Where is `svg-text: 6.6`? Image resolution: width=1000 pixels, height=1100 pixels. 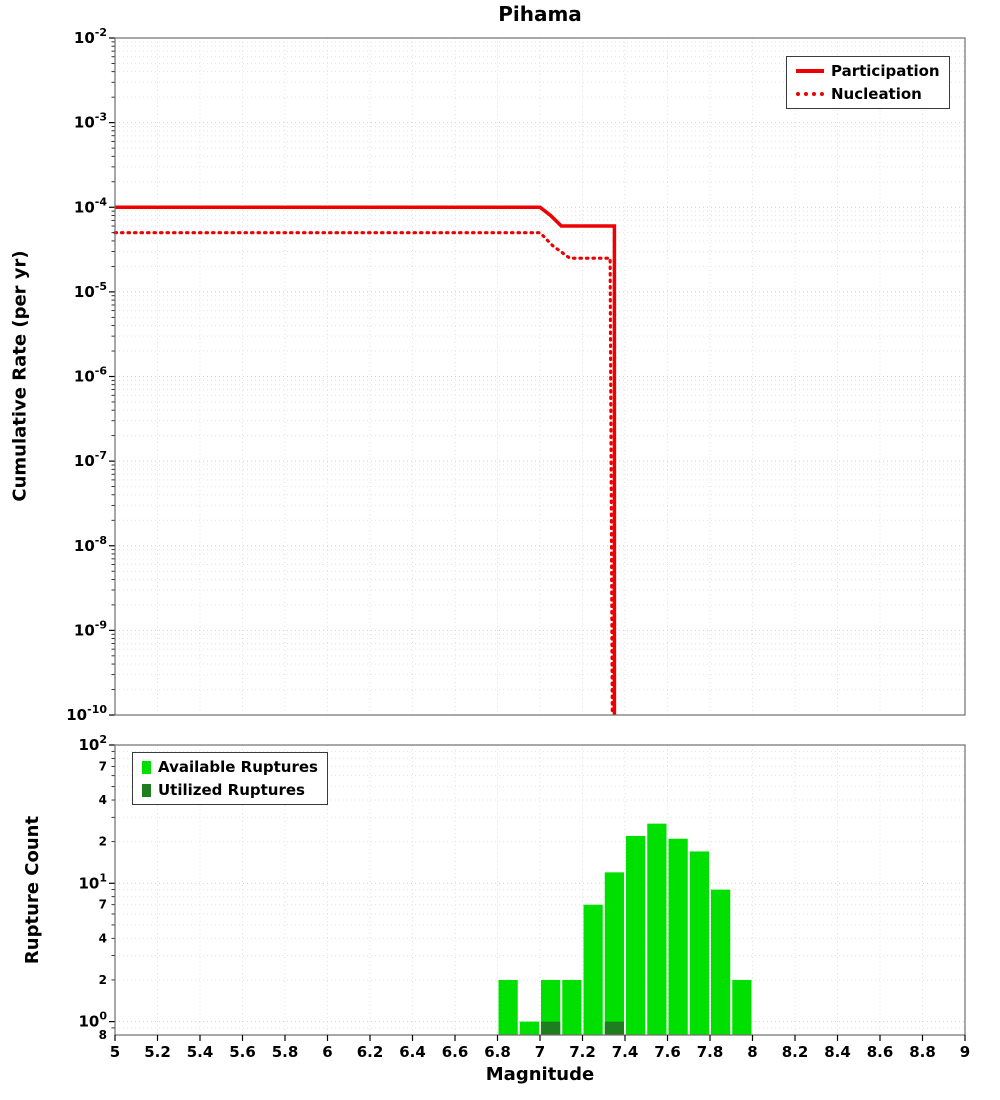
svg-text: 6.6 is located at coordinates (455, 1052).